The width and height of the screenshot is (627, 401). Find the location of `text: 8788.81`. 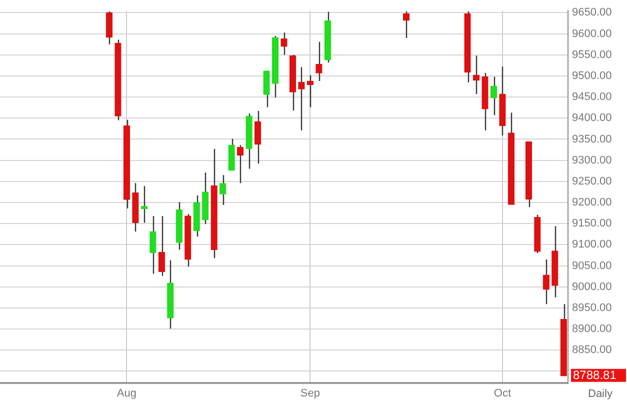

text: 8788.81 is located at coordinates (595, 375).